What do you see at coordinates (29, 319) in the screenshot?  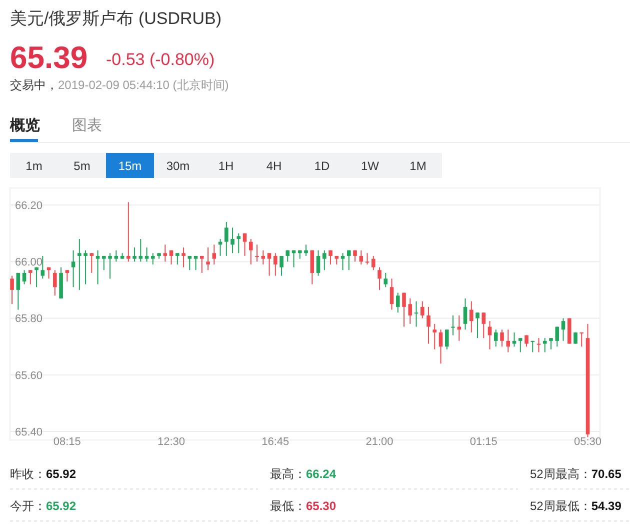 I see `y-tick-label: 65.80` at bounding box center [29, 319].